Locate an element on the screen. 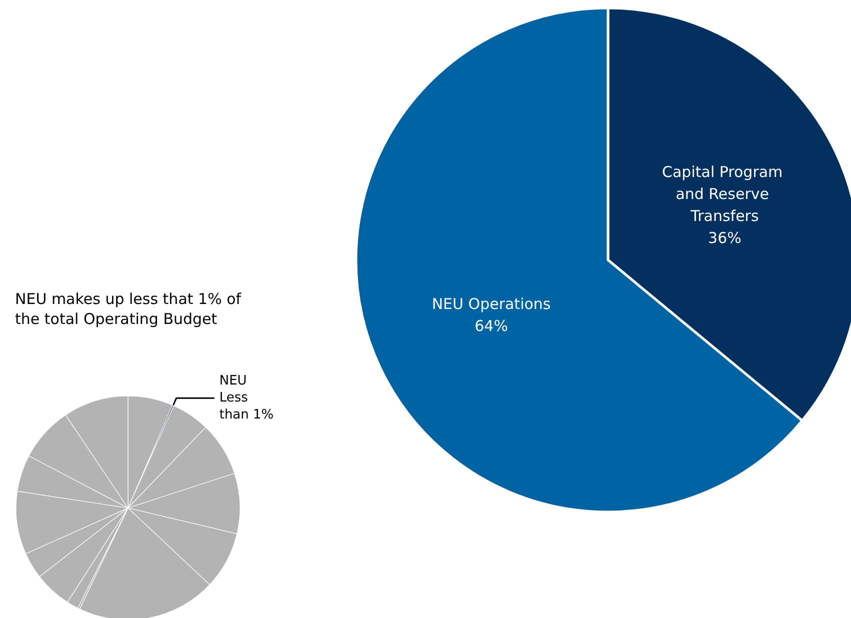 This screenshot has width=851, height=618. data-label: 64% is located at coordinates (491, 325).